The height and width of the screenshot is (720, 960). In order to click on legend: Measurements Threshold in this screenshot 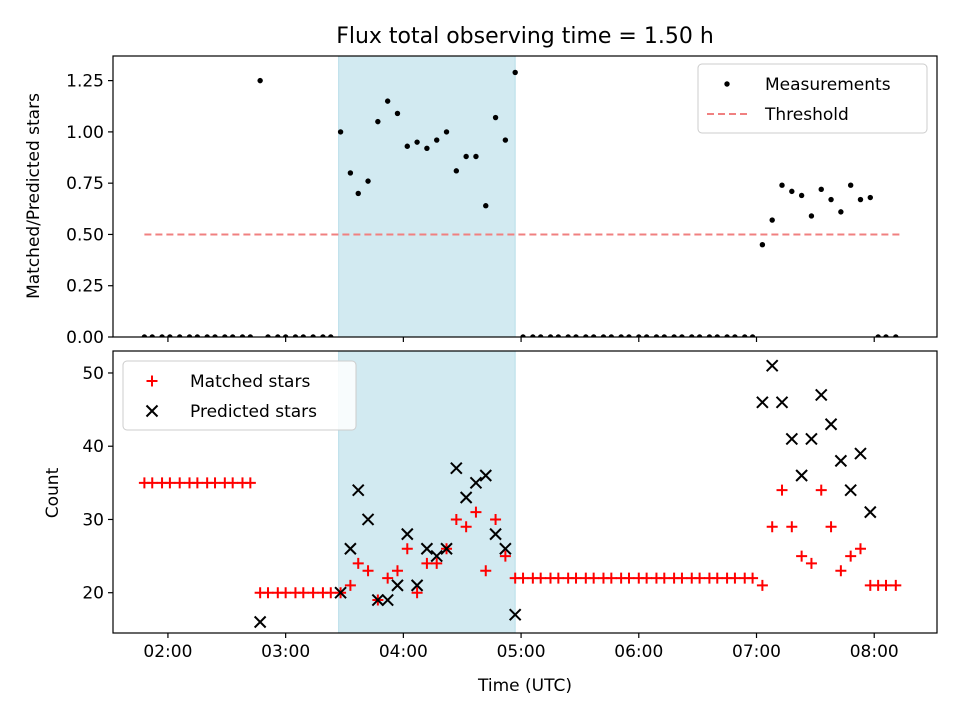, I will do `click(812, 98)`.